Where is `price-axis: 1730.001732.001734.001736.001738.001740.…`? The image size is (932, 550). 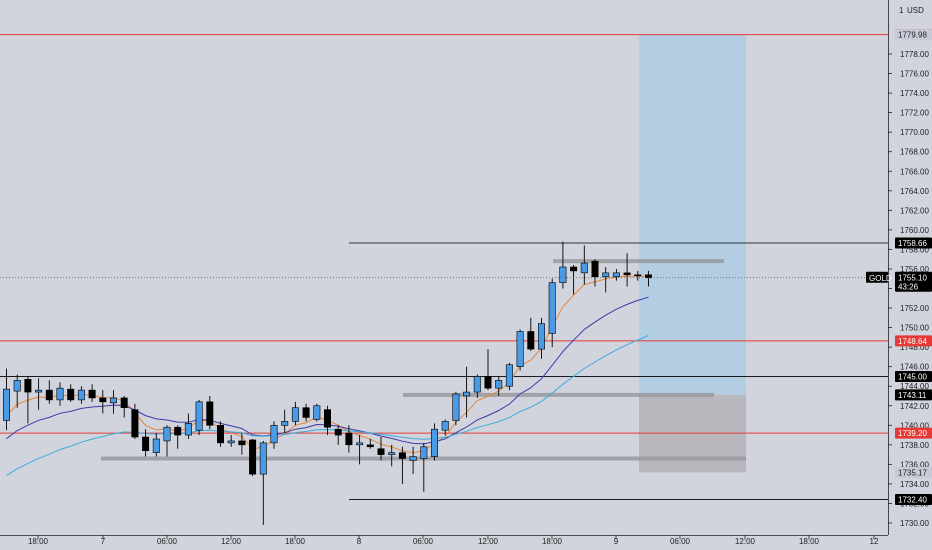 price-axis: 1730.001732.001734.001736.001738.001740.… is located at coordinates (908, 267).